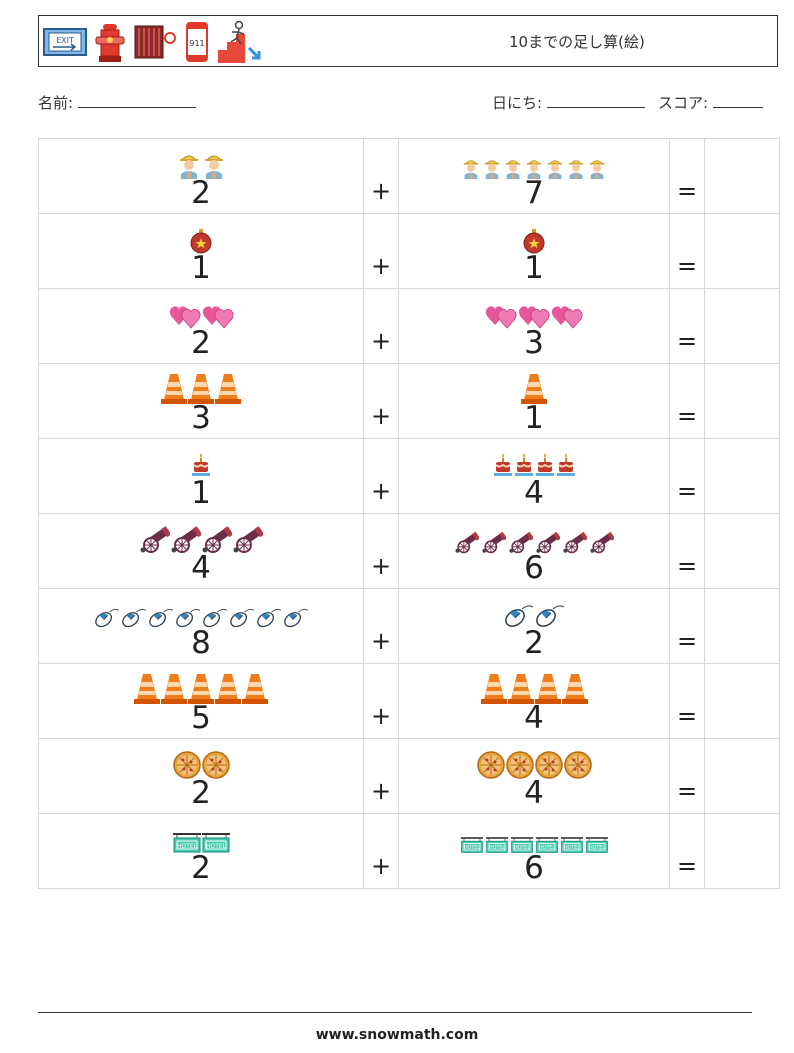  I want to click on worksheet-header: EXIT 911 10までの足し算(絵), so click(408, 41).